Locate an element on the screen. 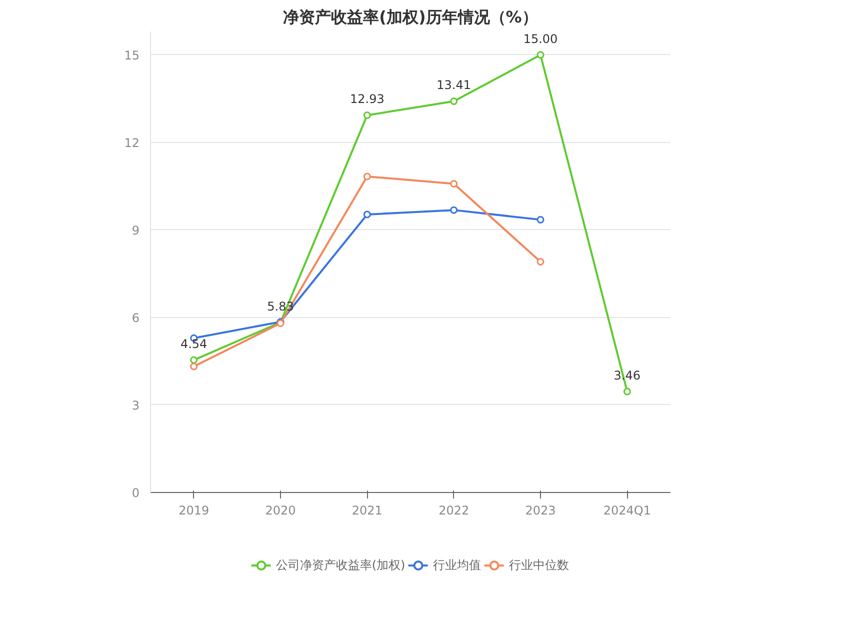 The height and width of the screenshot is (637, 850). chart-title: 净资产收益率(加权)历年情况（%） is located at coordinates (410, 17).